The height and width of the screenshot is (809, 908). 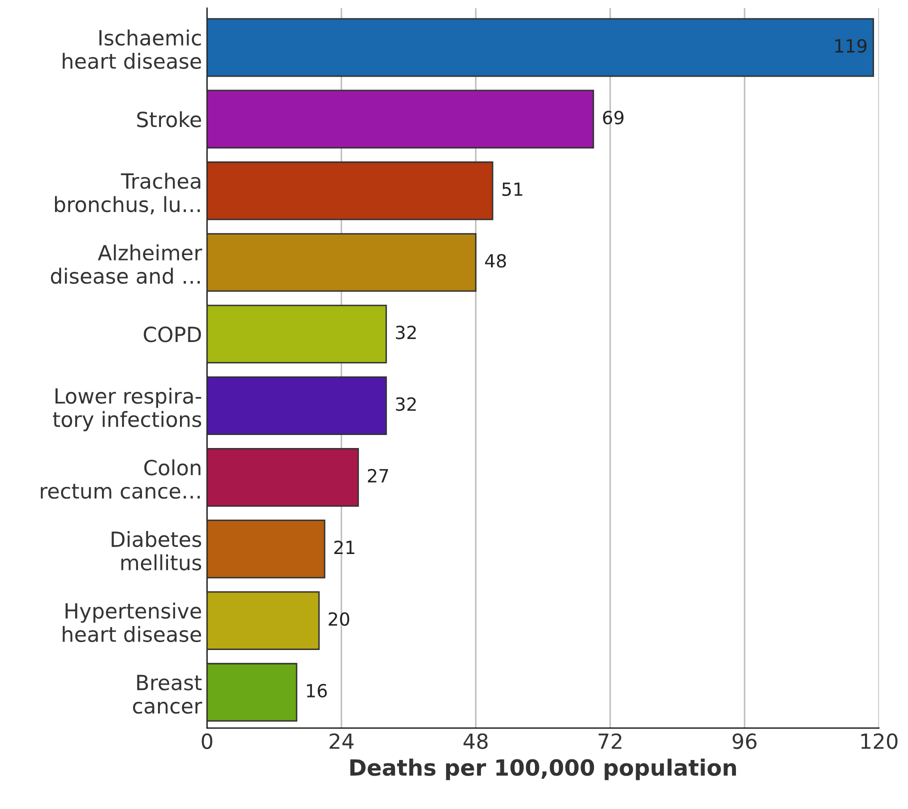 I want to click on x-tick-label: 96, so click(x=744, y=741).